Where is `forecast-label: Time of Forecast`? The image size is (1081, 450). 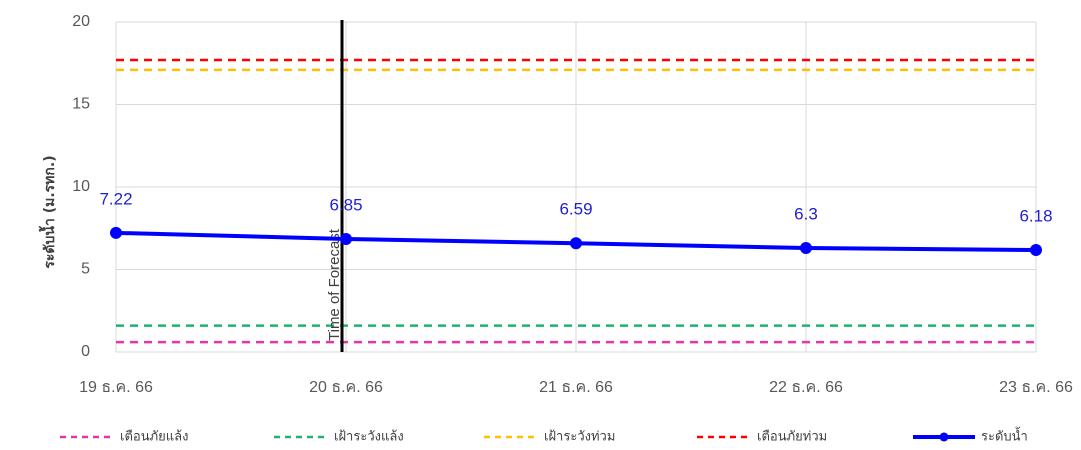
forecast-label: Time of Forecast is located at coordinates (334, 284).